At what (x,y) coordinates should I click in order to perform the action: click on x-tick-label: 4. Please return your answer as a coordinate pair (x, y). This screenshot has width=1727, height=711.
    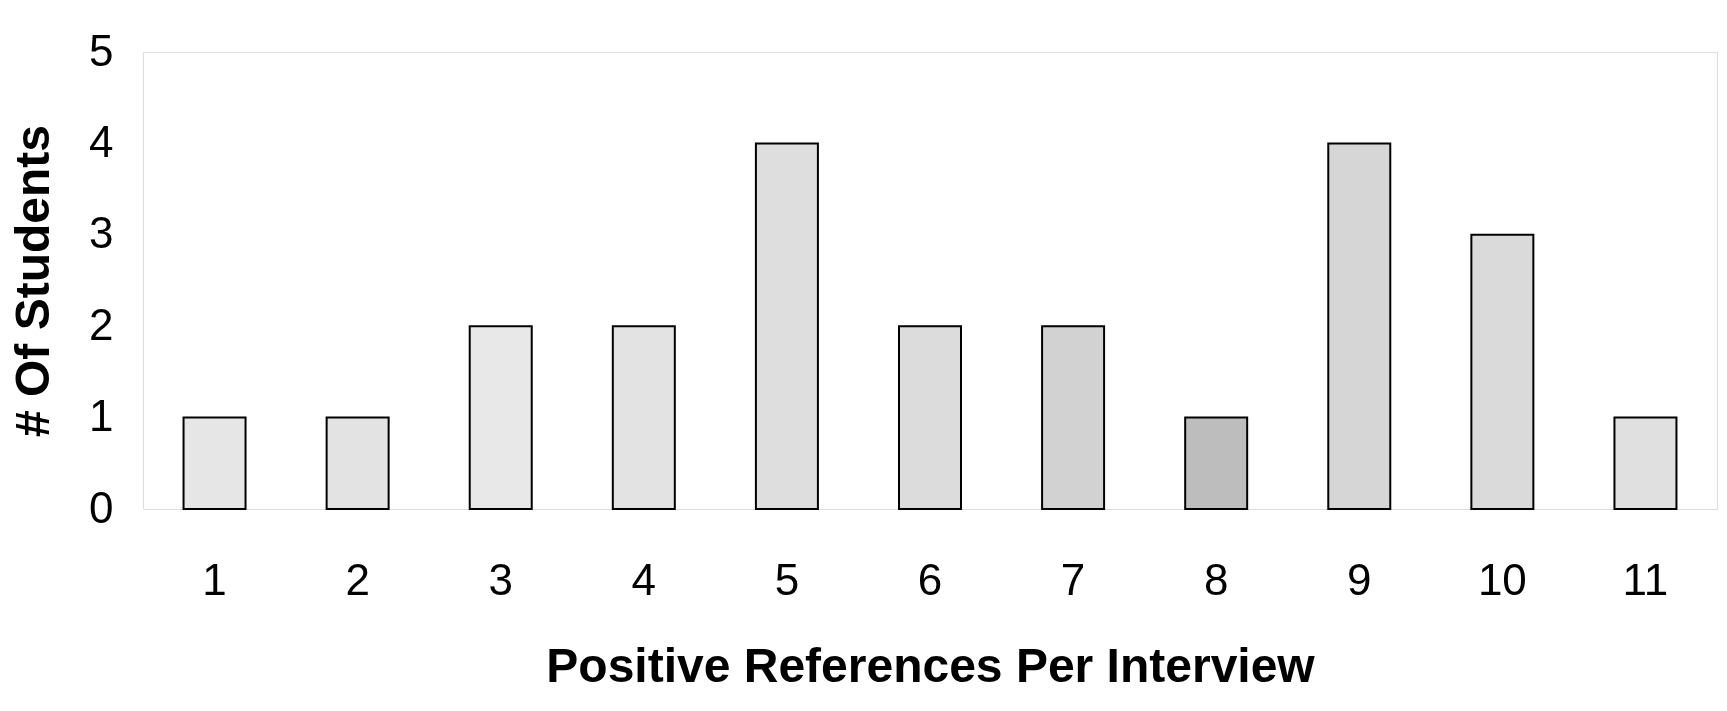
    Looking at the image, I should click on (644, 579).